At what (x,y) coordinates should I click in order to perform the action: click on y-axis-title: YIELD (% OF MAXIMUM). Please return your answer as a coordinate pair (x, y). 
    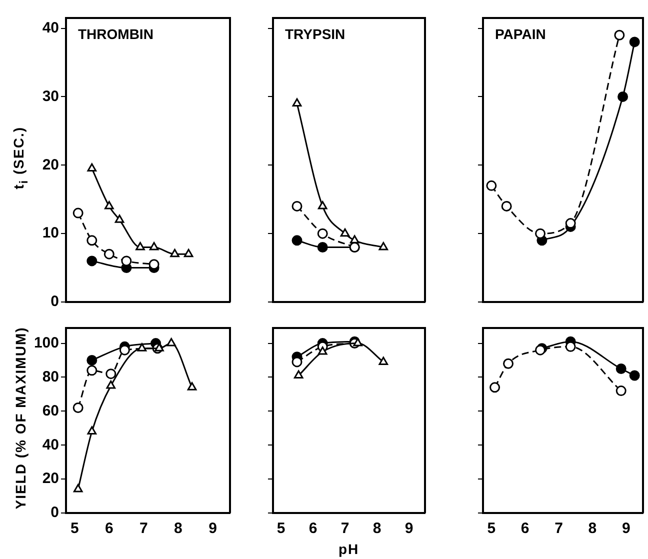
    Looking at the image, I should click on (20, 418).